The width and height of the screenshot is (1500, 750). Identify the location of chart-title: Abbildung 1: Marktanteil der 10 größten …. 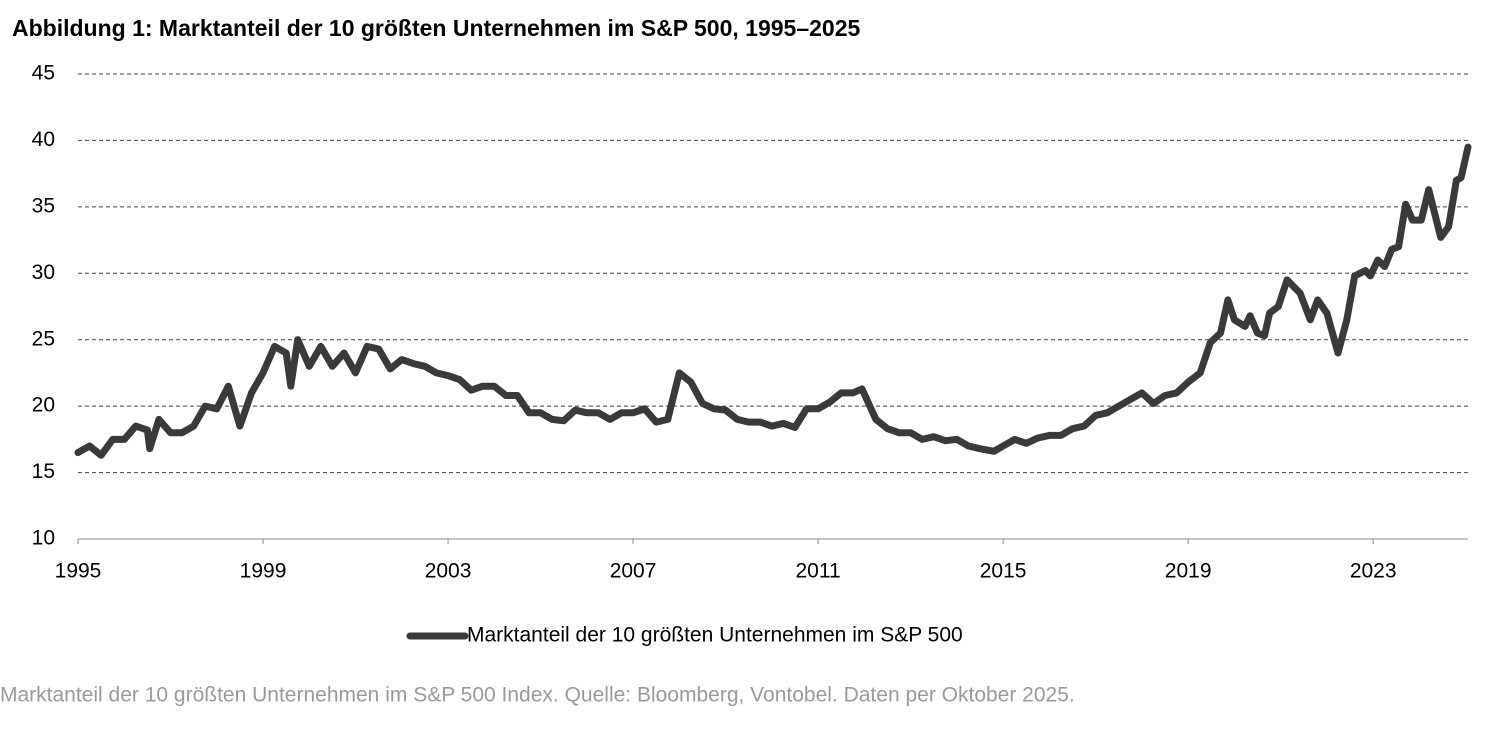
(436, 28).